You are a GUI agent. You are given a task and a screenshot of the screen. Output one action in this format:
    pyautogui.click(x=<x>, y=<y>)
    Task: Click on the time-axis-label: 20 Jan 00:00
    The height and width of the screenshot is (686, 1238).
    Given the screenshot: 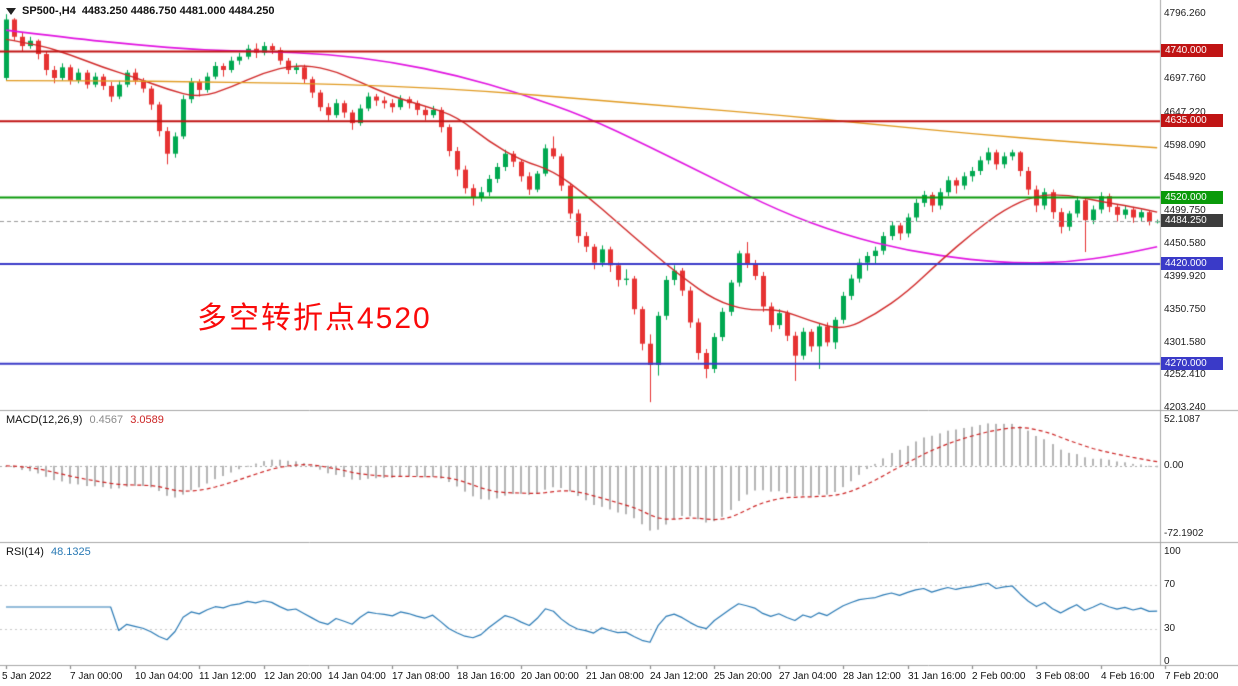 What is the action you would take?
    pyautogui.click(x=550, y=676)
    